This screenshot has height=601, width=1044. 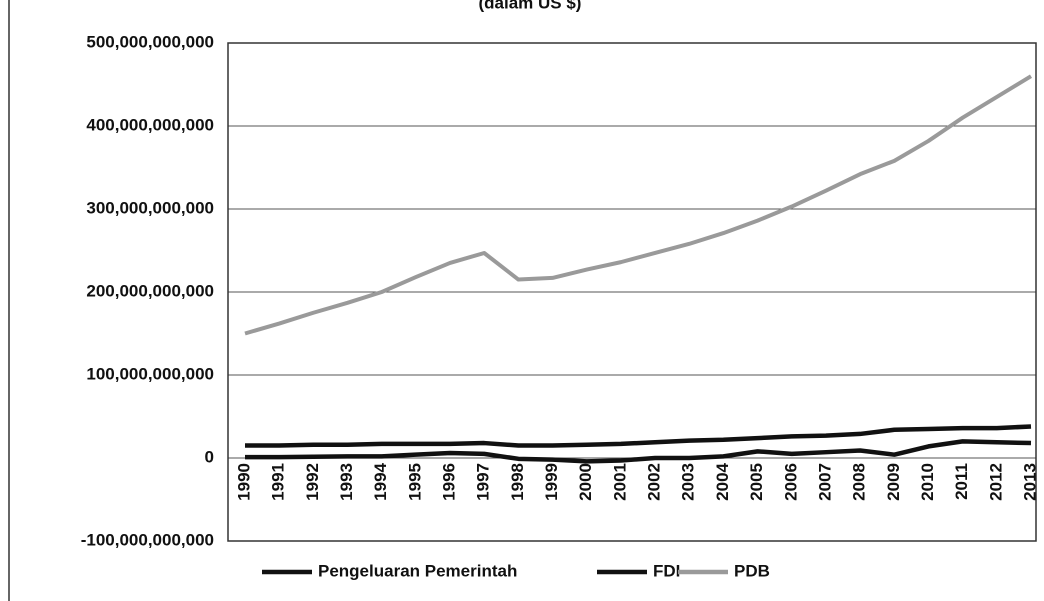 What do you see at coordinates (209, 456) in the screenshot?
I see `y-tick-label: 0` at bounding box center [209, 456].